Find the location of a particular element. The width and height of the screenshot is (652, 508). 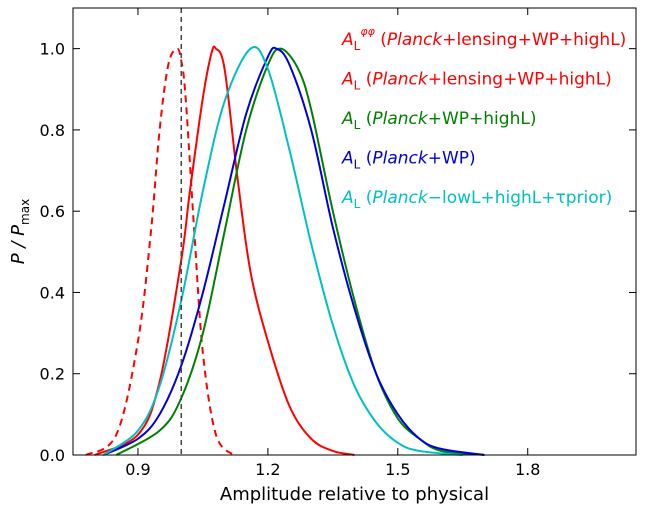

legend-entry-0: ALφφ (Planck+lensing+WP+highL) is located at coordinates (483, 39).